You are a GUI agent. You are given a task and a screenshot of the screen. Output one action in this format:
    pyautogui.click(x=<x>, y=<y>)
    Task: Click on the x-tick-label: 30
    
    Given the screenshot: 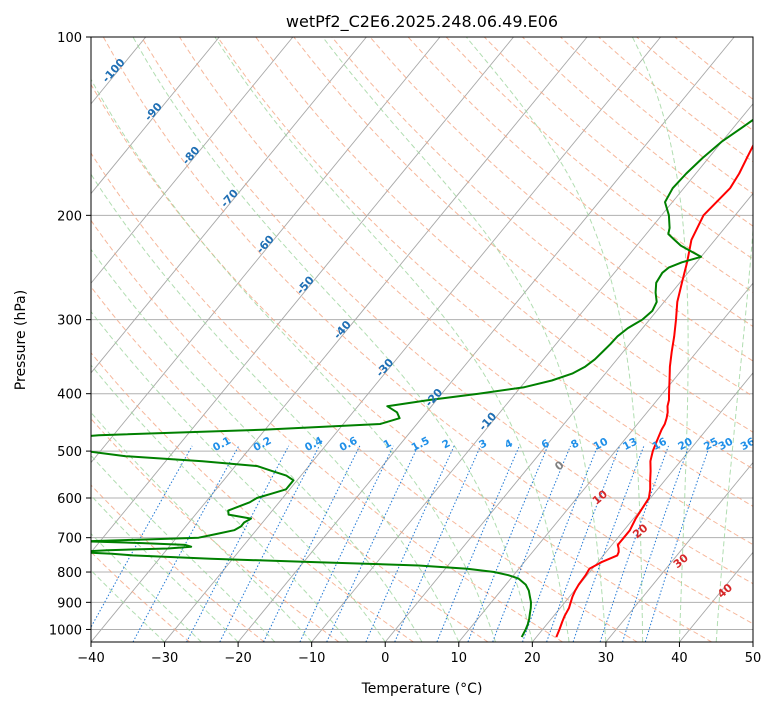 What is the action you would take?
    pyautogui.click(x=606, y=658)
    